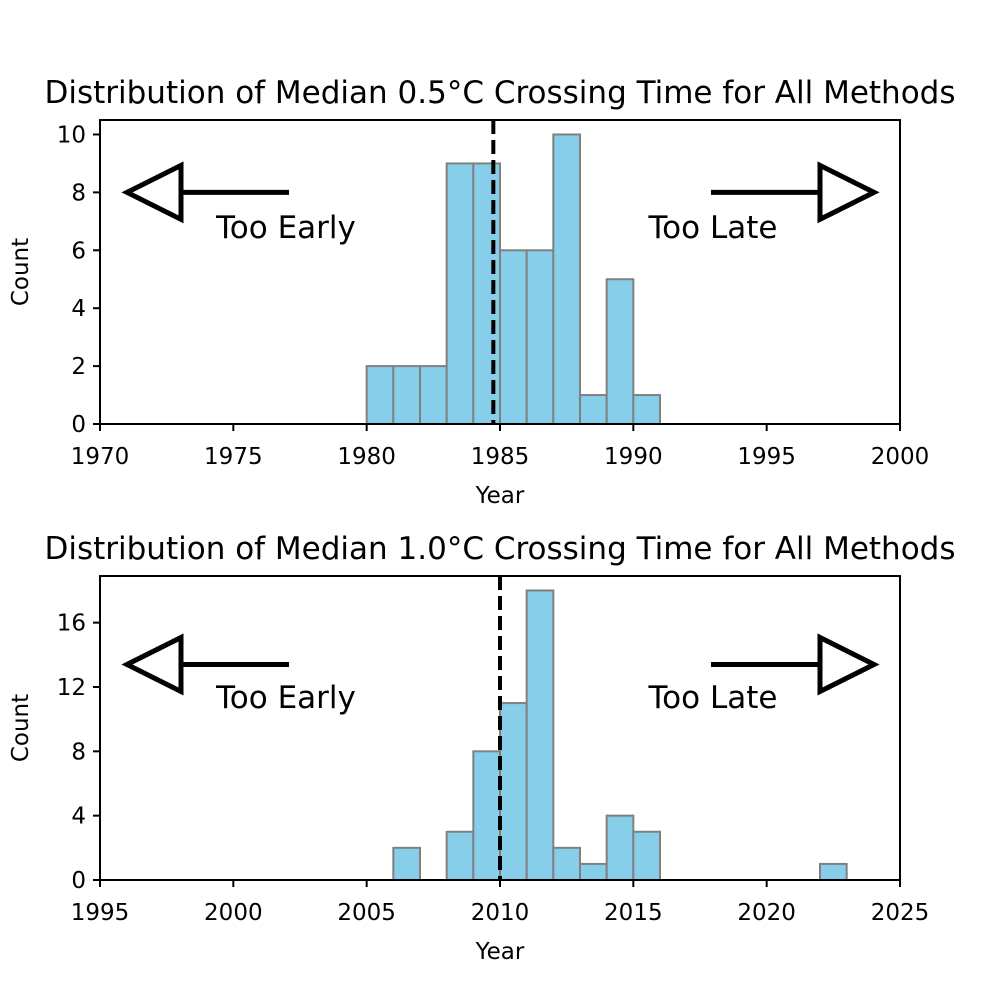  Describe the element at coordinates (500, 913) in the screenshot. I see `x-tick-label: 2010` at that location.